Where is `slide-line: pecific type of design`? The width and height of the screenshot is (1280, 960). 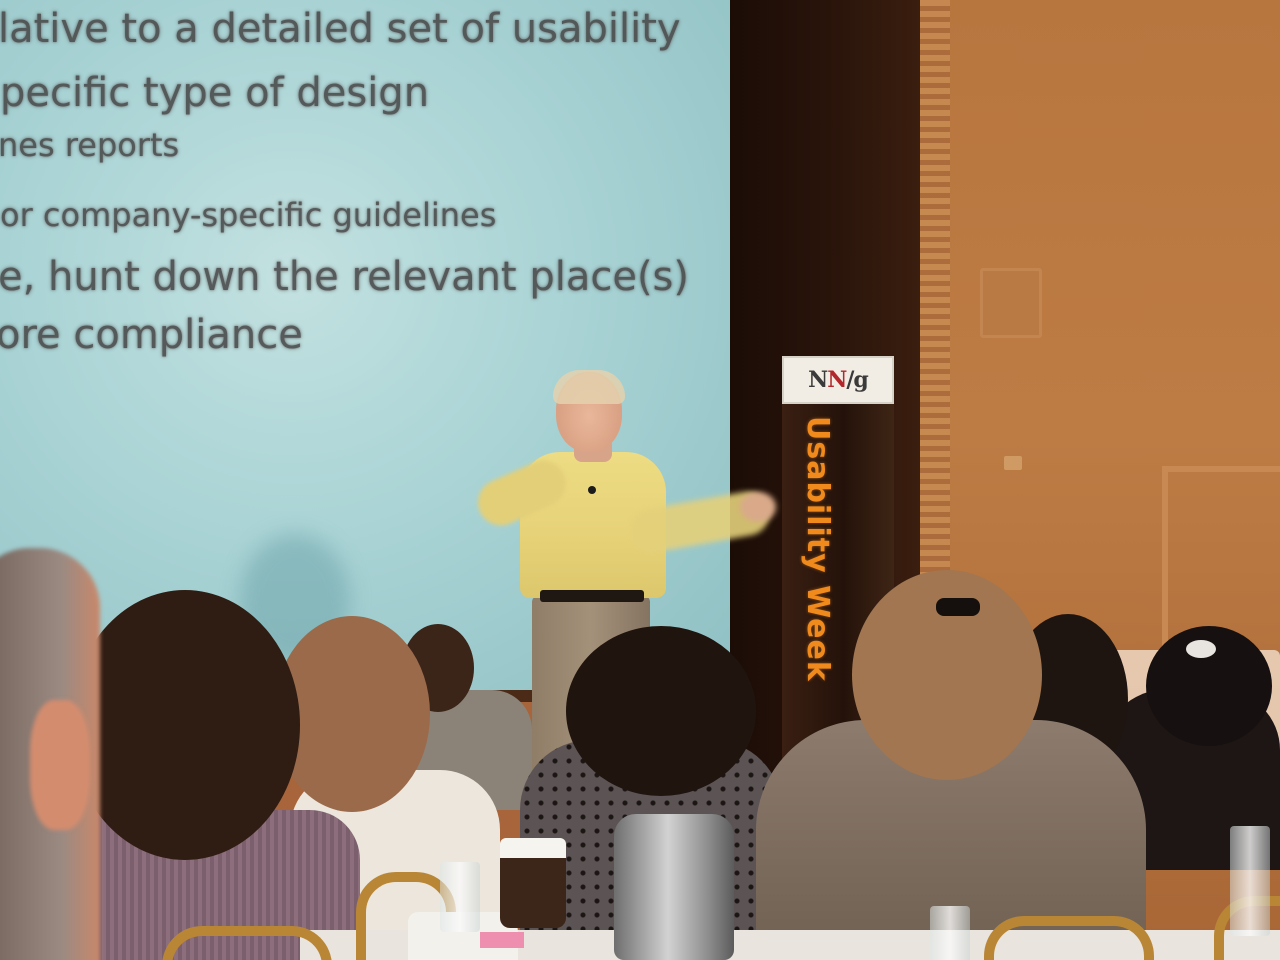 slide-line: pecific type of design is located at coordinates (215, 93).